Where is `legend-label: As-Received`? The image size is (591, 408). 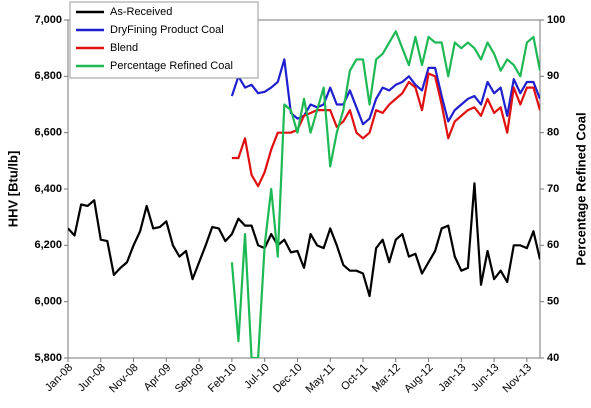
legend-label: As-Received is located at coordinates (141, 12).